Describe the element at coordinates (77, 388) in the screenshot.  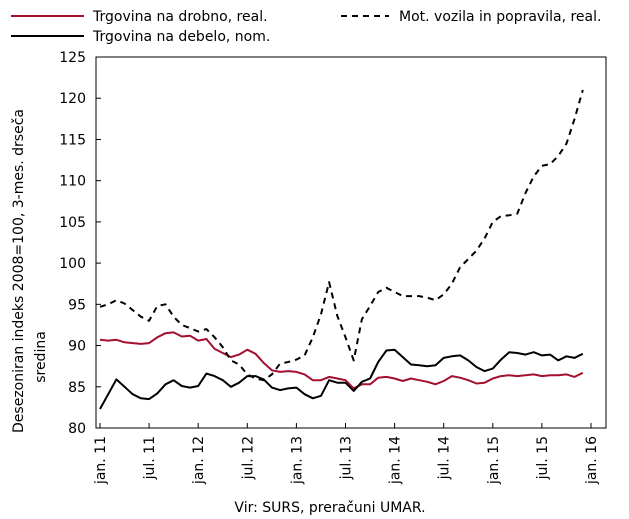
I see `y-tick-label: 85` at that location.